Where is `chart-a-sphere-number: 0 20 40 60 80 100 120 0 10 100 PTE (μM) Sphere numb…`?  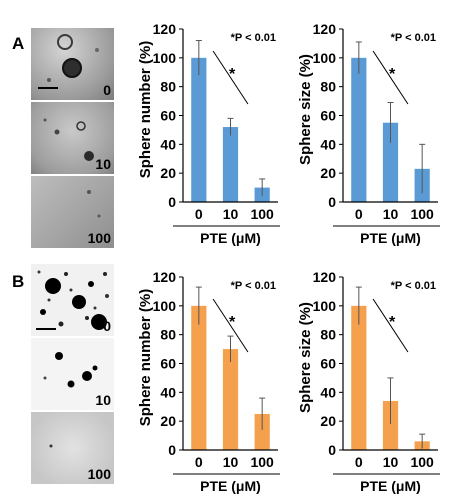 chart-a-sphere-number: 0 20 40 60 80 100 120 0 10 100 PTE (μM) Sphere numb… is located at coordinates (208, 133).